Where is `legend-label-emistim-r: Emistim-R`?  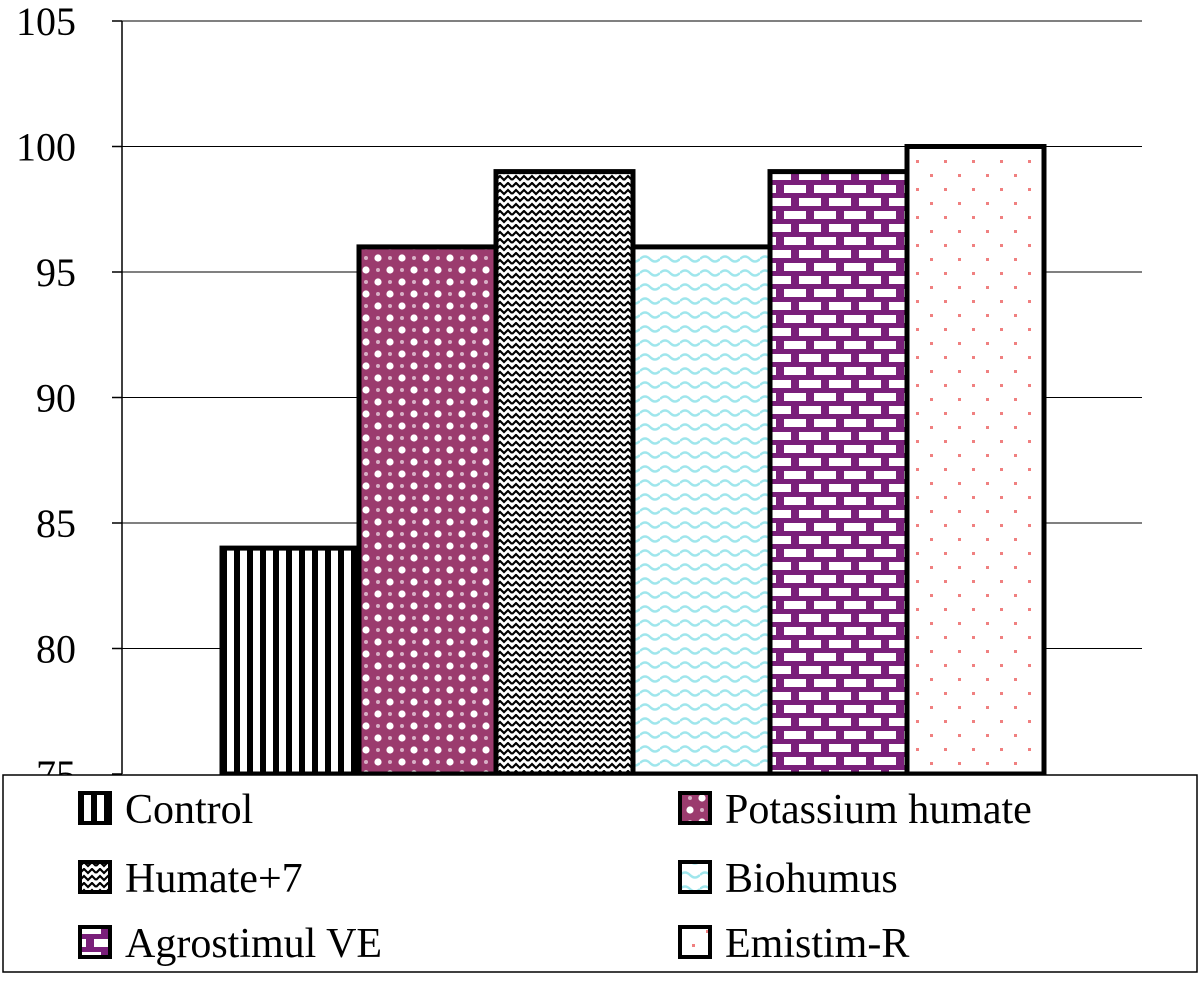
legend-label-emistim-r: Emistim-R is located at coordinates (817, 944).